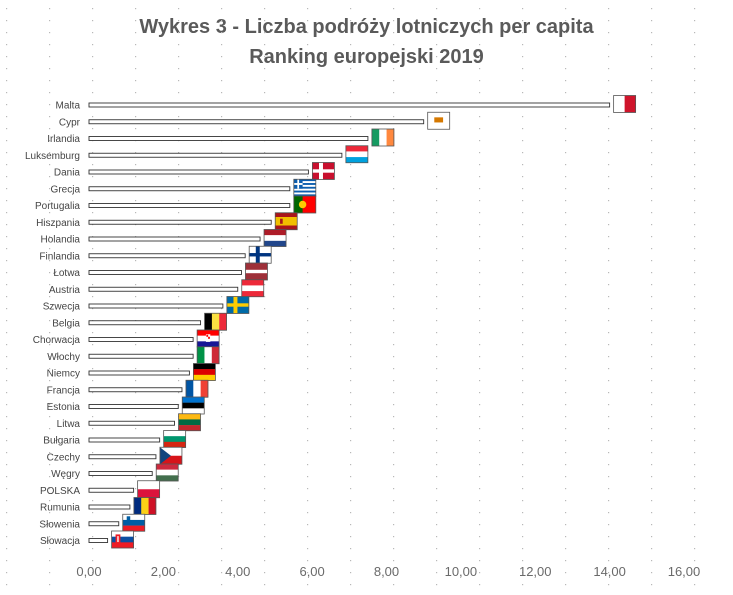 The height and width of the screenshot is (595, 733). Describe the element at coordinates (60, 491) in the screenshot. I see `category-label: POLSKA` at that location.